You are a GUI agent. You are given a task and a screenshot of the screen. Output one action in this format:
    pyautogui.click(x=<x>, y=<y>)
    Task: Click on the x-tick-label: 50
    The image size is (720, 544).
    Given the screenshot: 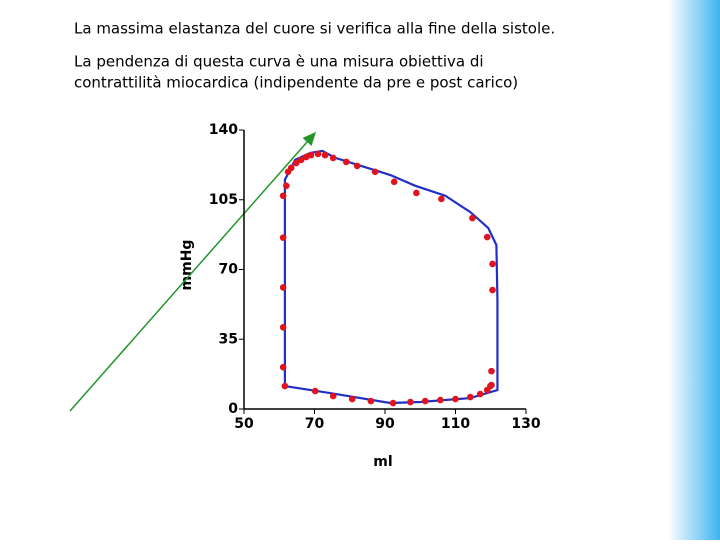 What is the action you would take?
    pyautogui.click(x=244, y=424)
    